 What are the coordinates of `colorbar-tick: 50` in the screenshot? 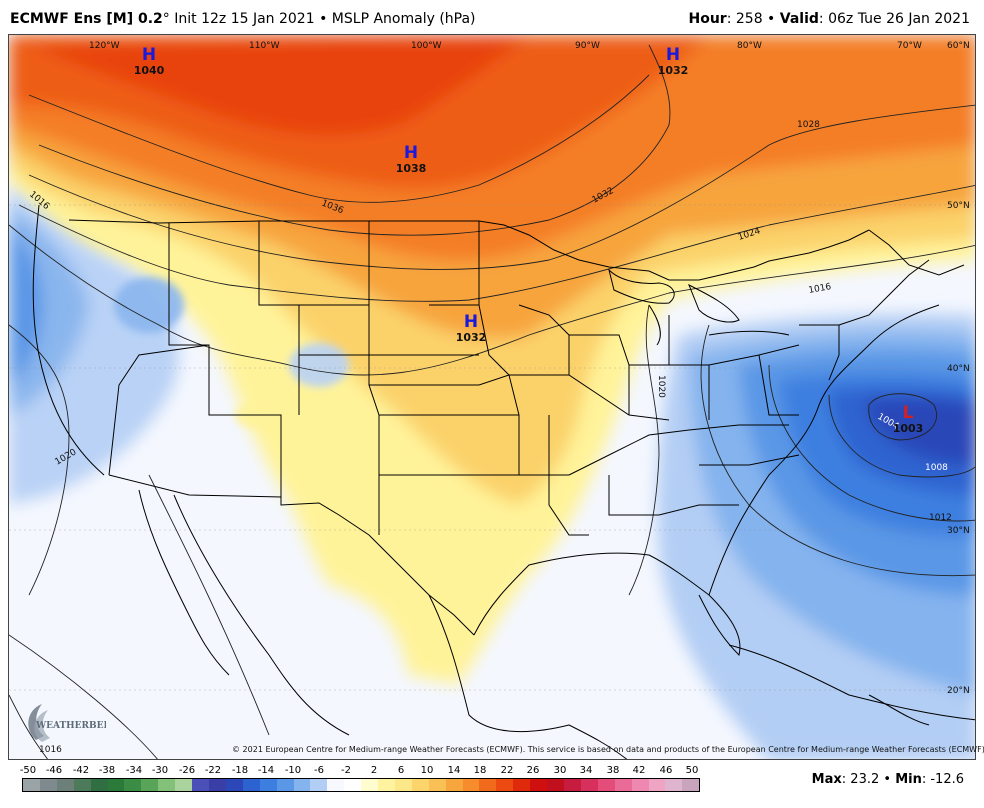 It's located at (692, 770).